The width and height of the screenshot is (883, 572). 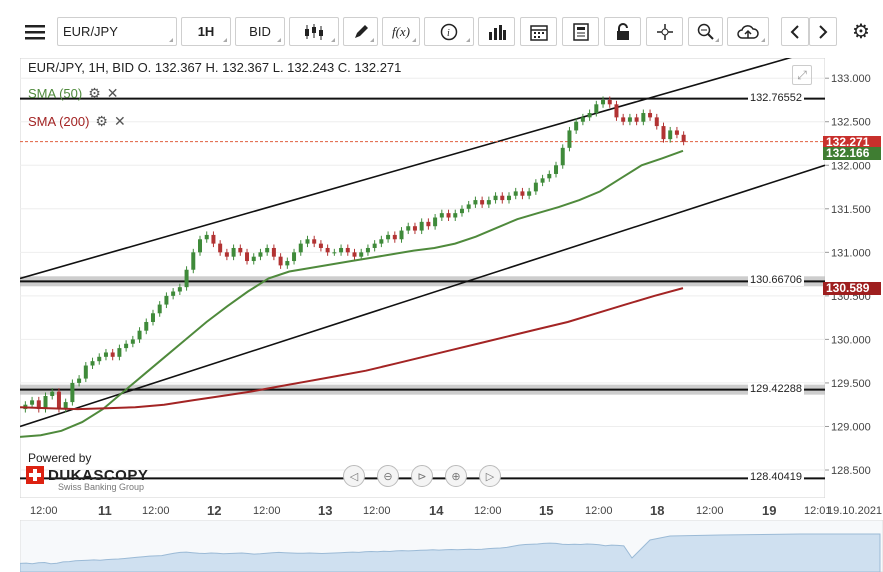 I want to click on level-price-label: 132.76552, so click(x=776, y=97).